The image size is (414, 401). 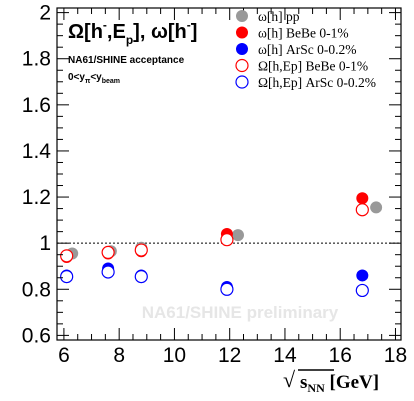 What do you see at coordinates (395, 355) in the screenshot?
I see `x-tick-label: 18` at bounding box center [395, 355].